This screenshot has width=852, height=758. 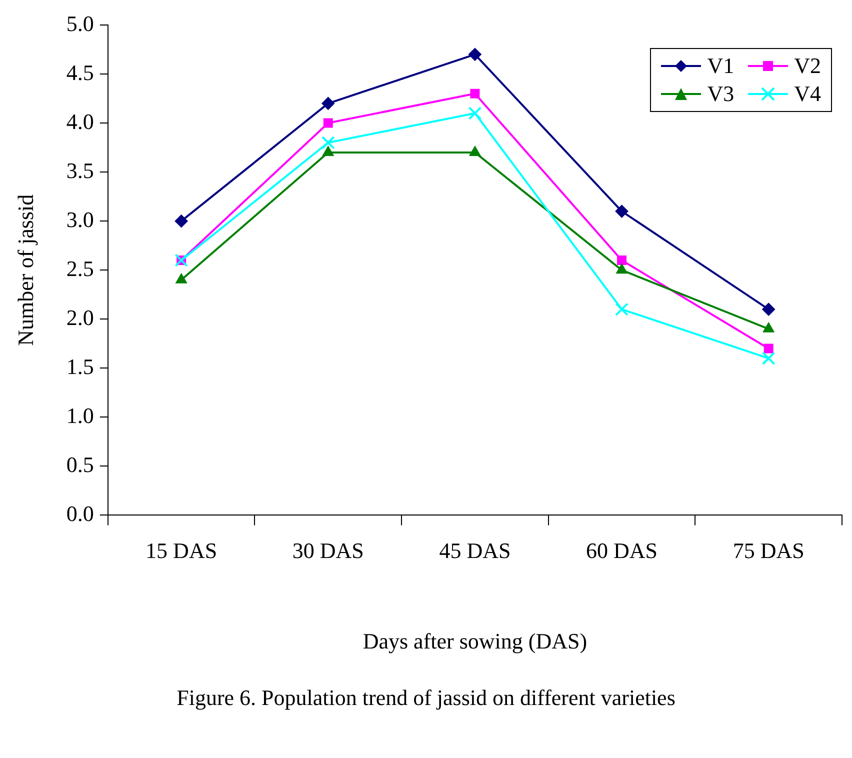 I want to click on y-tick-label: 1.0, so click(x=80, y=415).